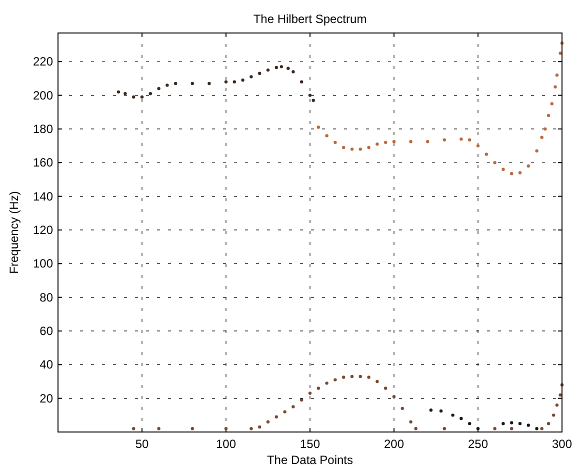 The height and width of the screenshot is (472, 576). I want to click on y-tick-label: 140, so click(43, 196).